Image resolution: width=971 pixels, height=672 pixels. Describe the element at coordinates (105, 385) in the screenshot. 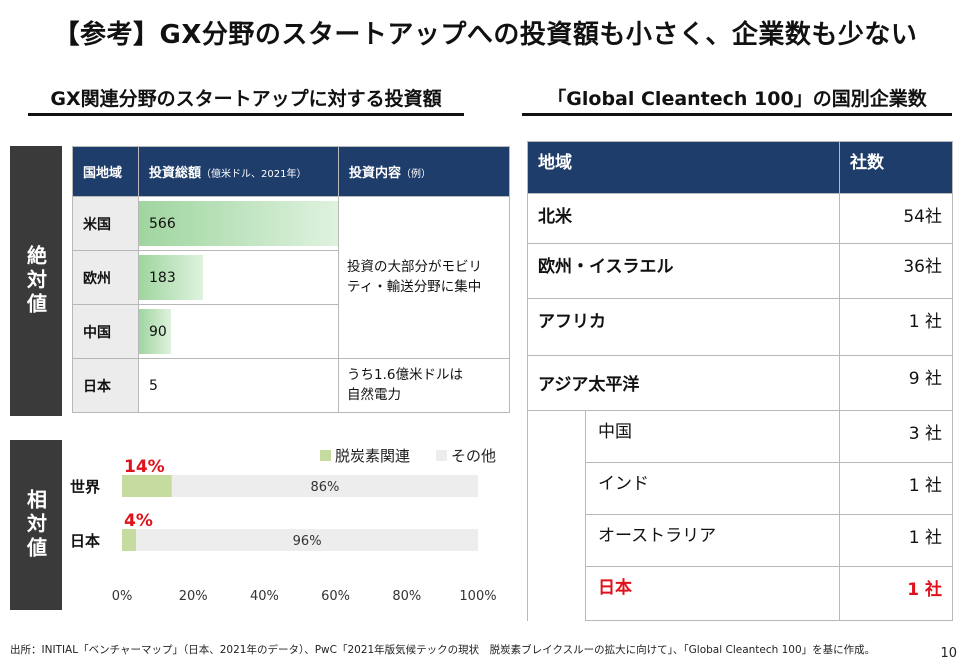

I see `row-label-jp: 日本` at that location.